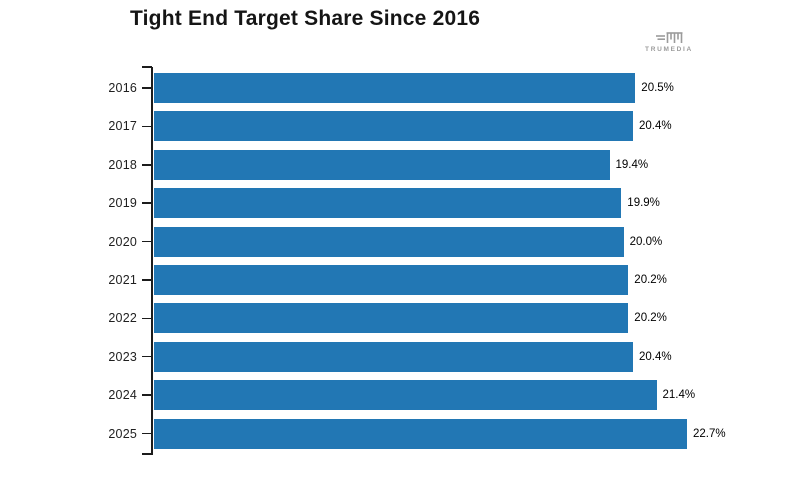 This screenshot has width=800, height=500. I want to click on bar-row: 2020 20.0%, so click(363, 241).